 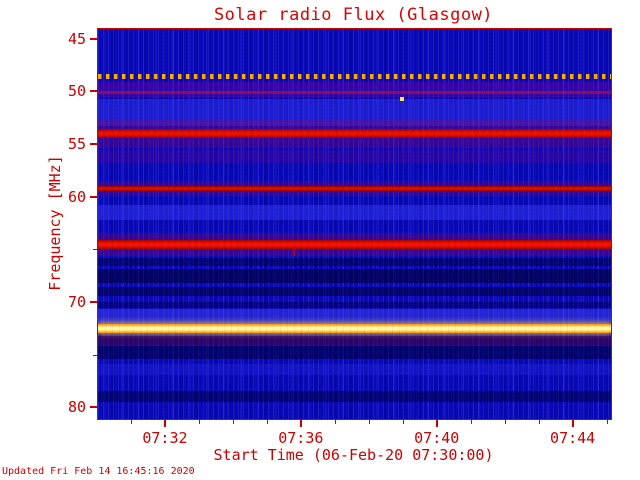 What do you see at coordinates (164, 423) in the screenshot?
I see `x-tick-07:32` at bounding box center [164, 423].